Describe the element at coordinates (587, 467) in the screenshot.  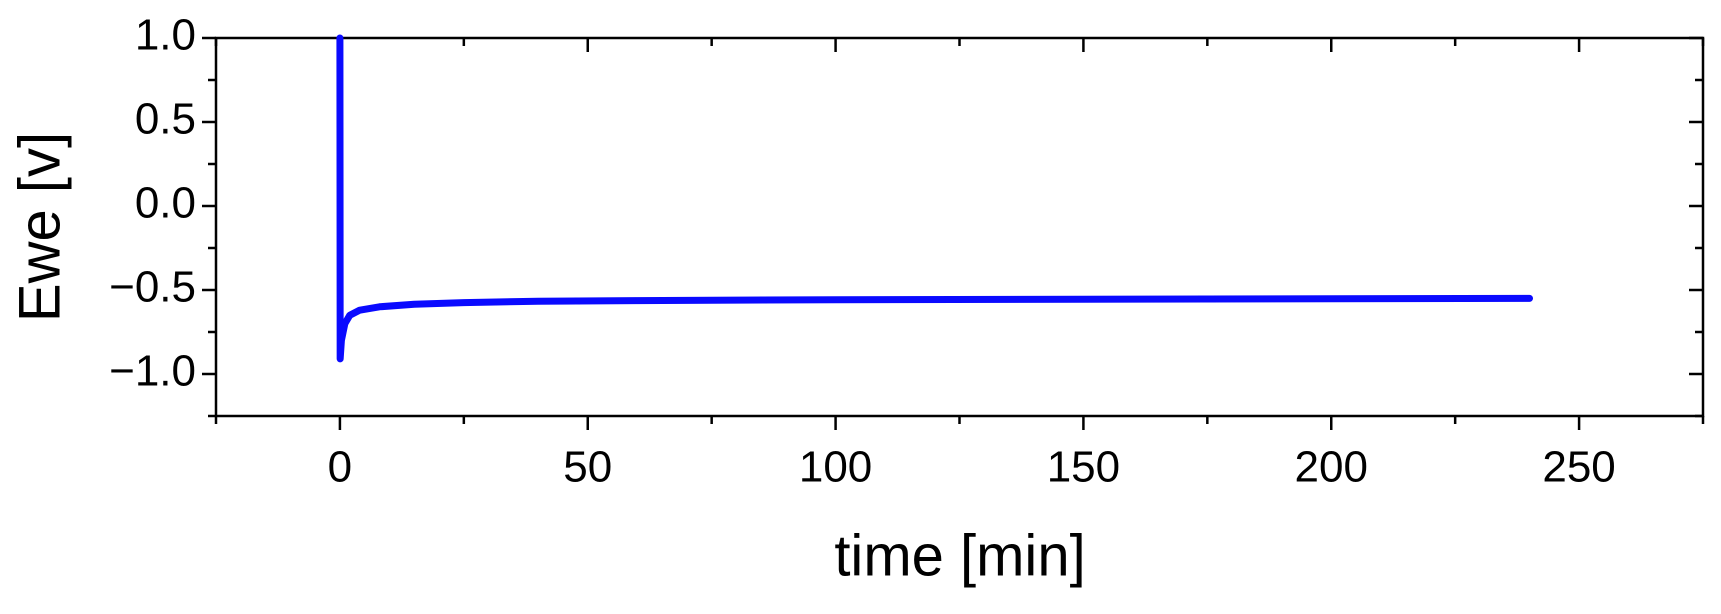
I see `x-tick-label: 50` at that location.